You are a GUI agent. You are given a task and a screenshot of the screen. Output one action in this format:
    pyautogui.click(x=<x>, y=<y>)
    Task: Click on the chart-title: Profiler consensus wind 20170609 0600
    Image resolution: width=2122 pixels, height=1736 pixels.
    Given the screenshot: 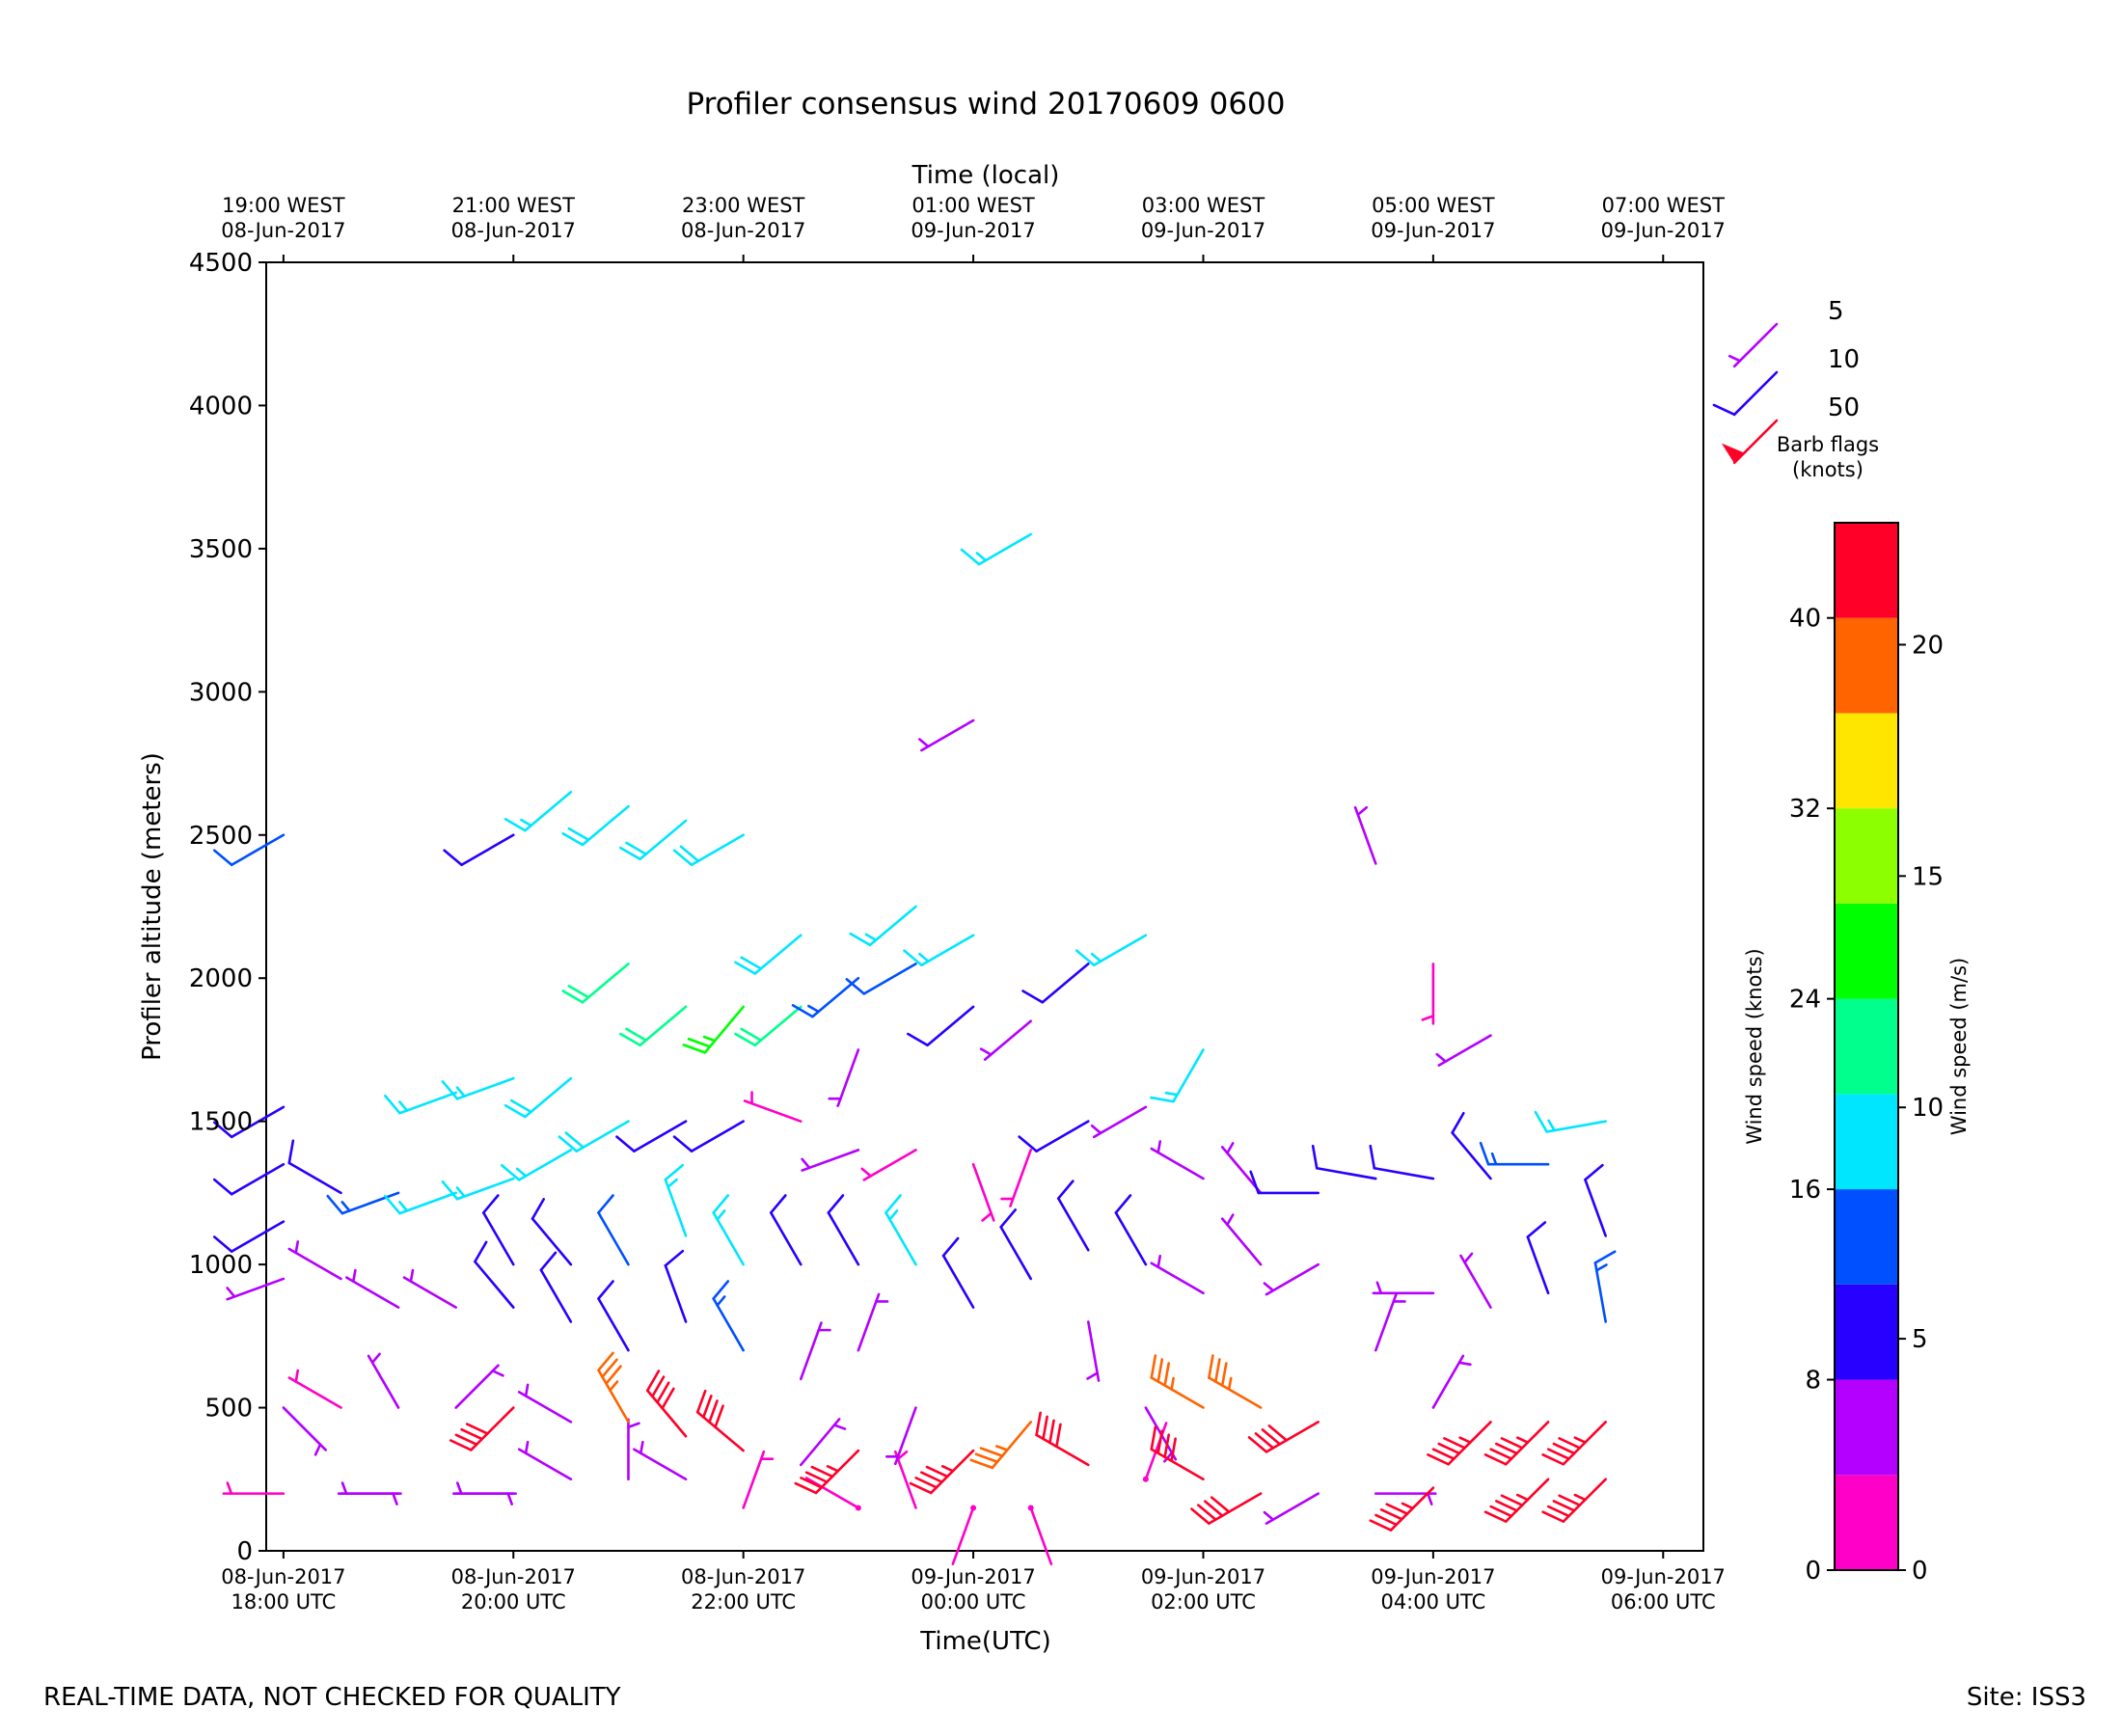 What is the action you would take?
    pyautogui.click(x=987, y=104)
    